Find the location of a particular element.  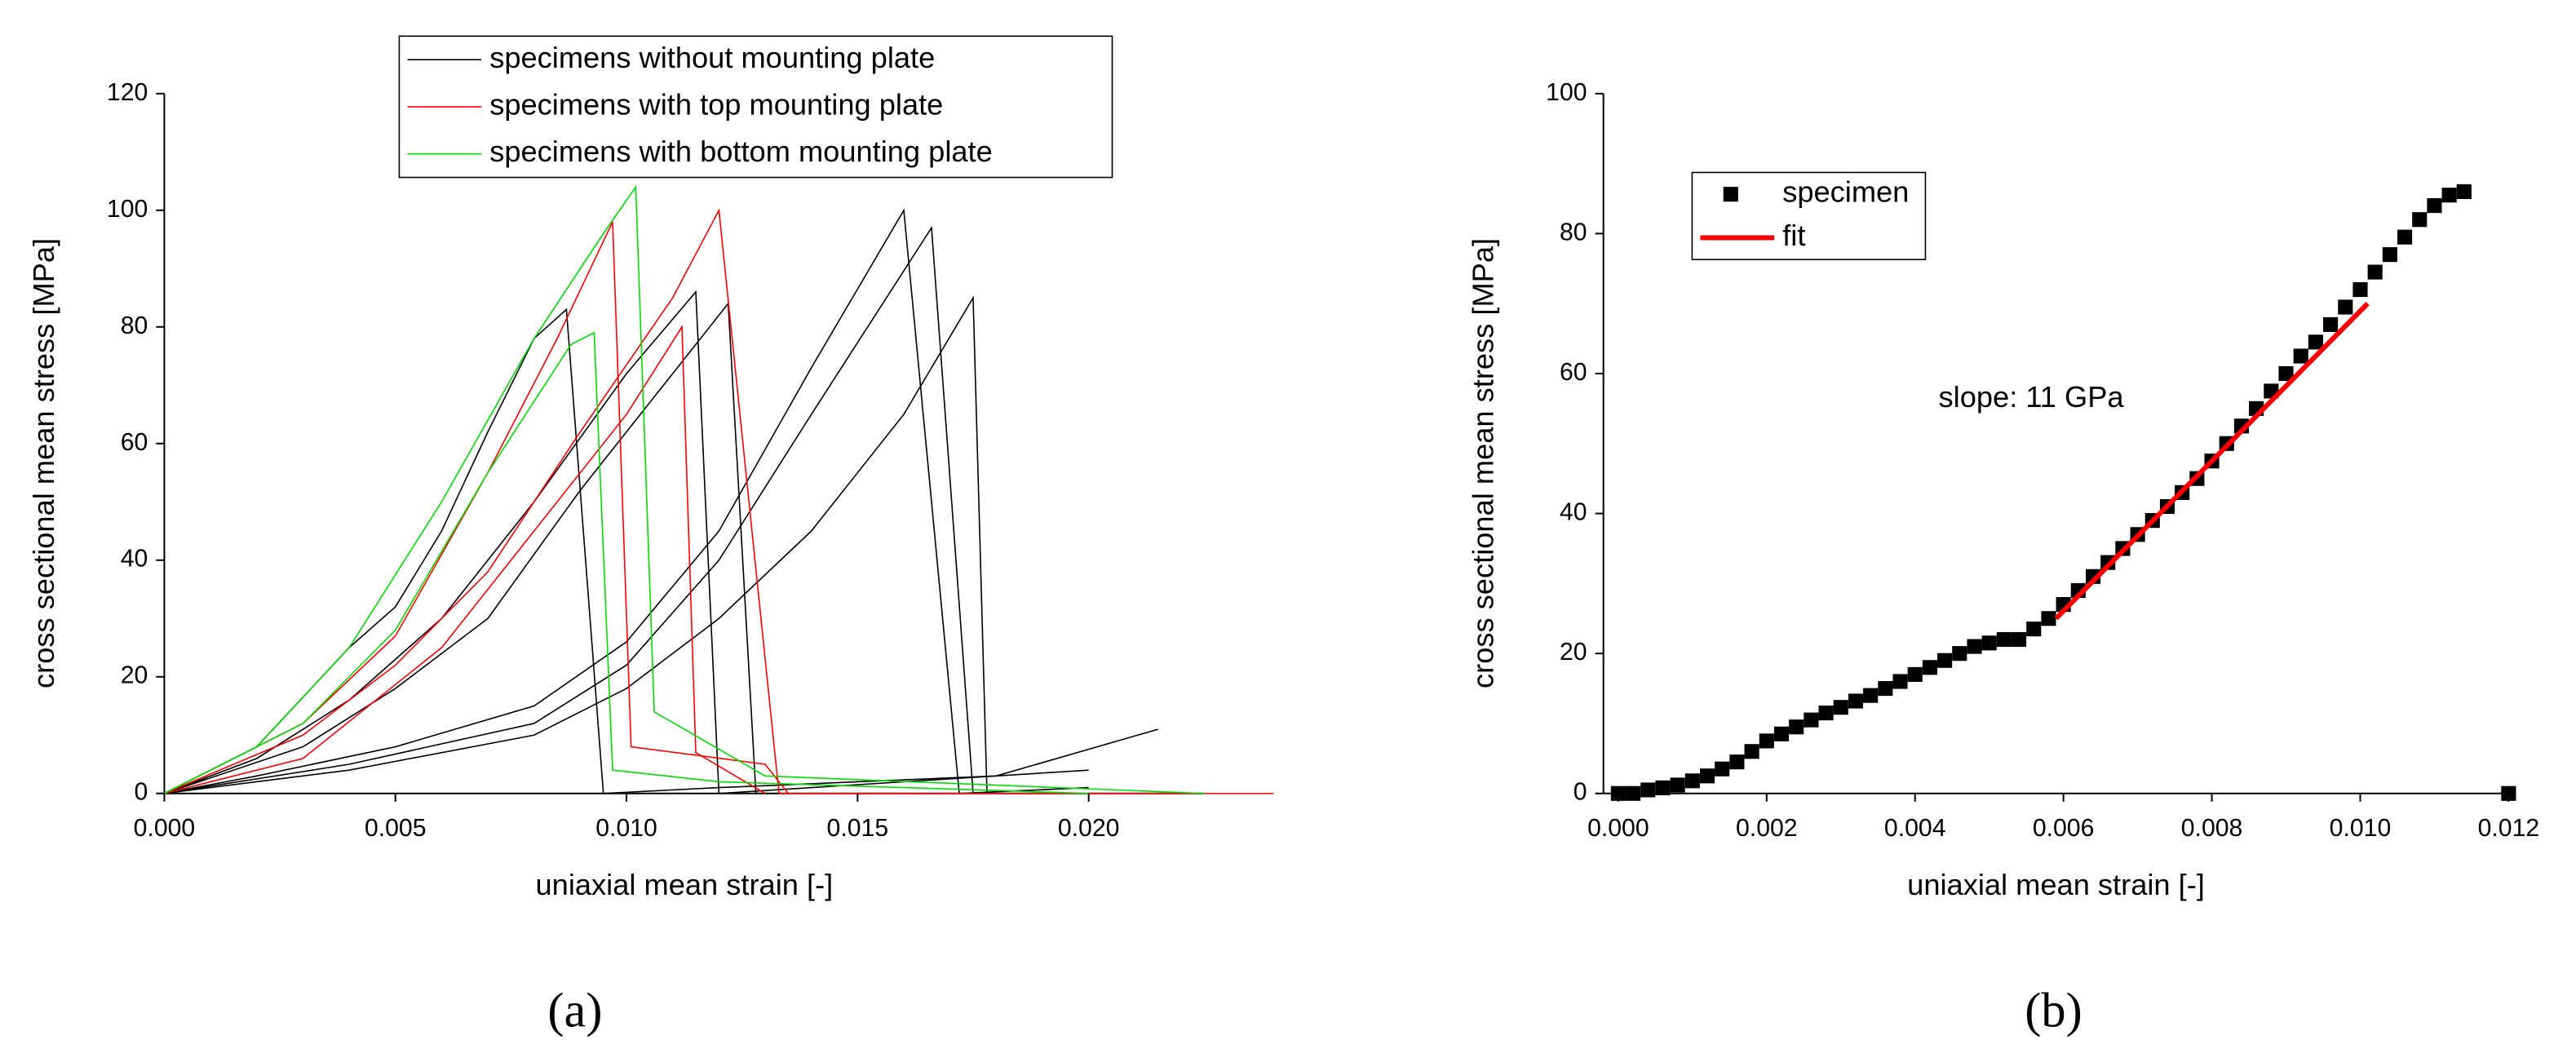

legend-box is located at coordinates (755, 107).